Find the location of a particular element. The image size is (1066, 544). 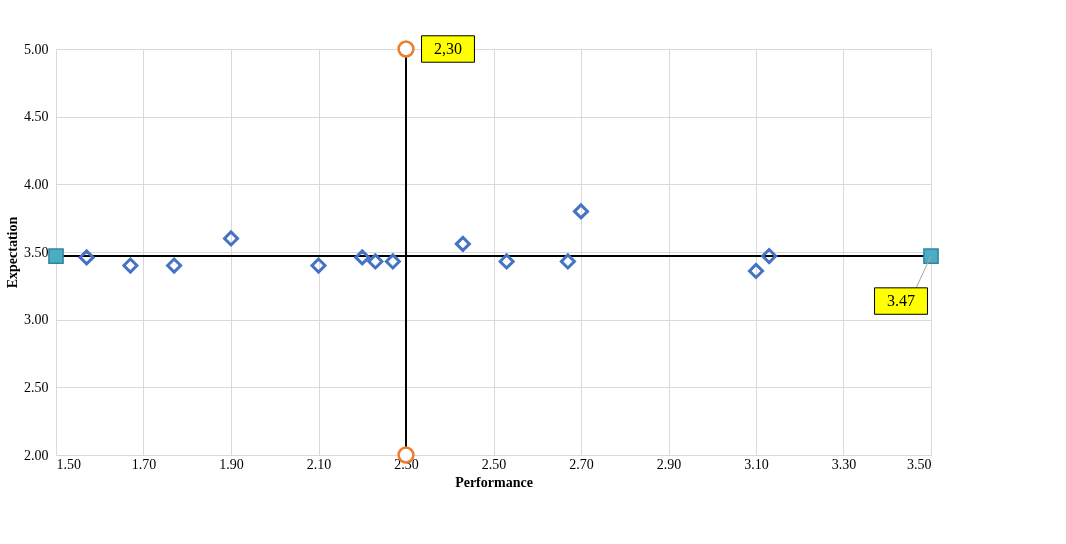

x-tick-label: 2.90 is located at coordinates (669, 464).